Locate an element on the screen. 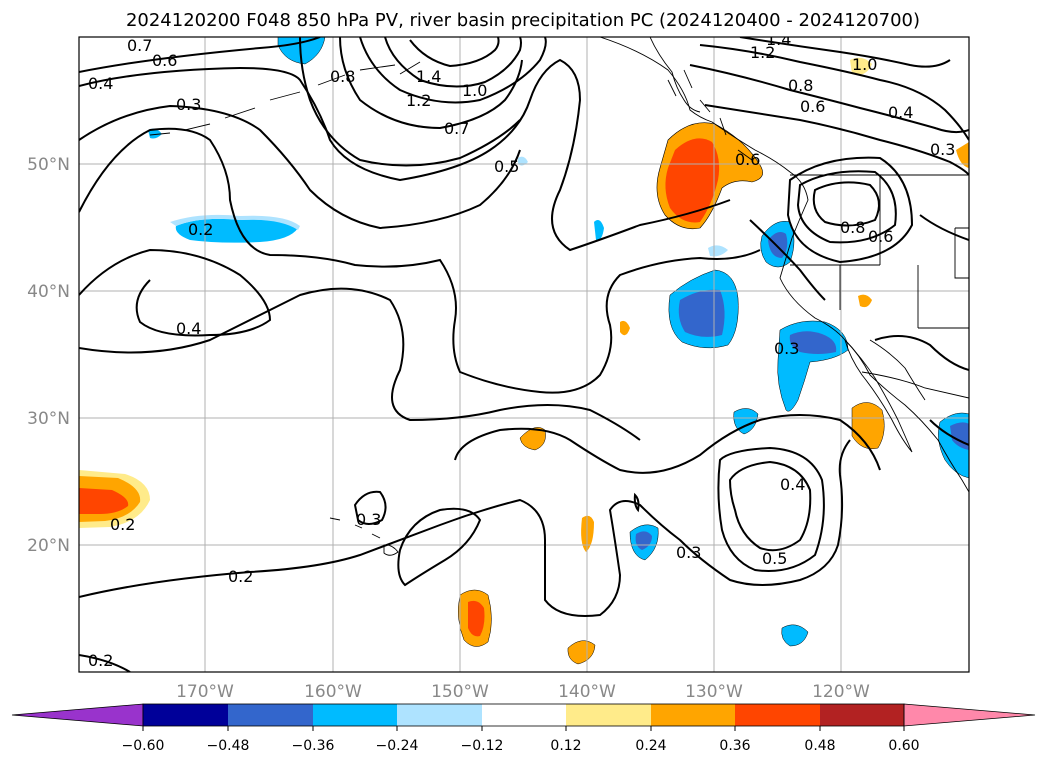 The image size is (1047, 765). lon-label-160w: 160°W is located at coordinates (333, 692).